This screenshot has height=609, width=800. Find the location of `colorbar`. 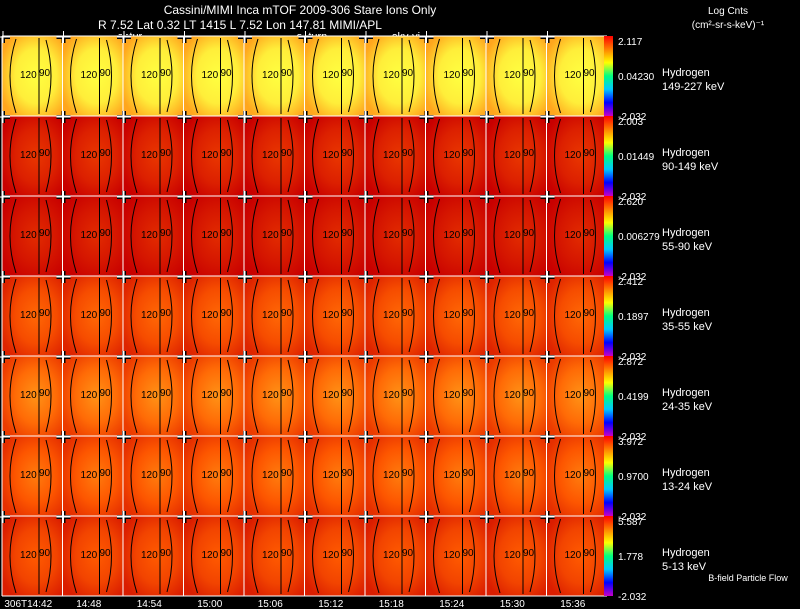

colorbar is located at coordinates (608, 396).